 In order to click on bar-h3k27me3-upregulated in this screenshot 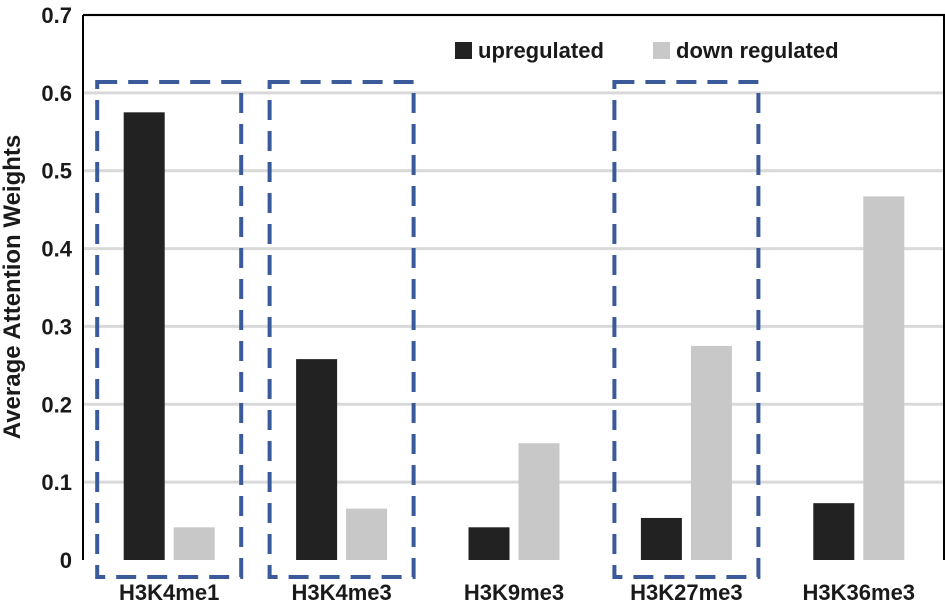, I will do `click(661, 538)`.